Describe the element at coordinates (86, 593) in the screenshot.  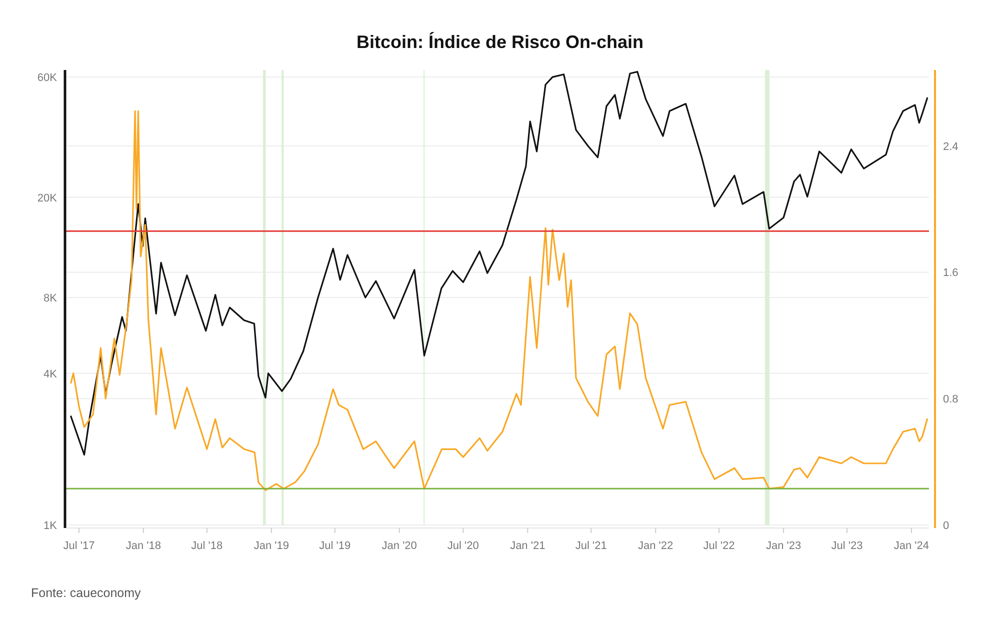
I see `source-note: Fonte: caueconomy` at that location.